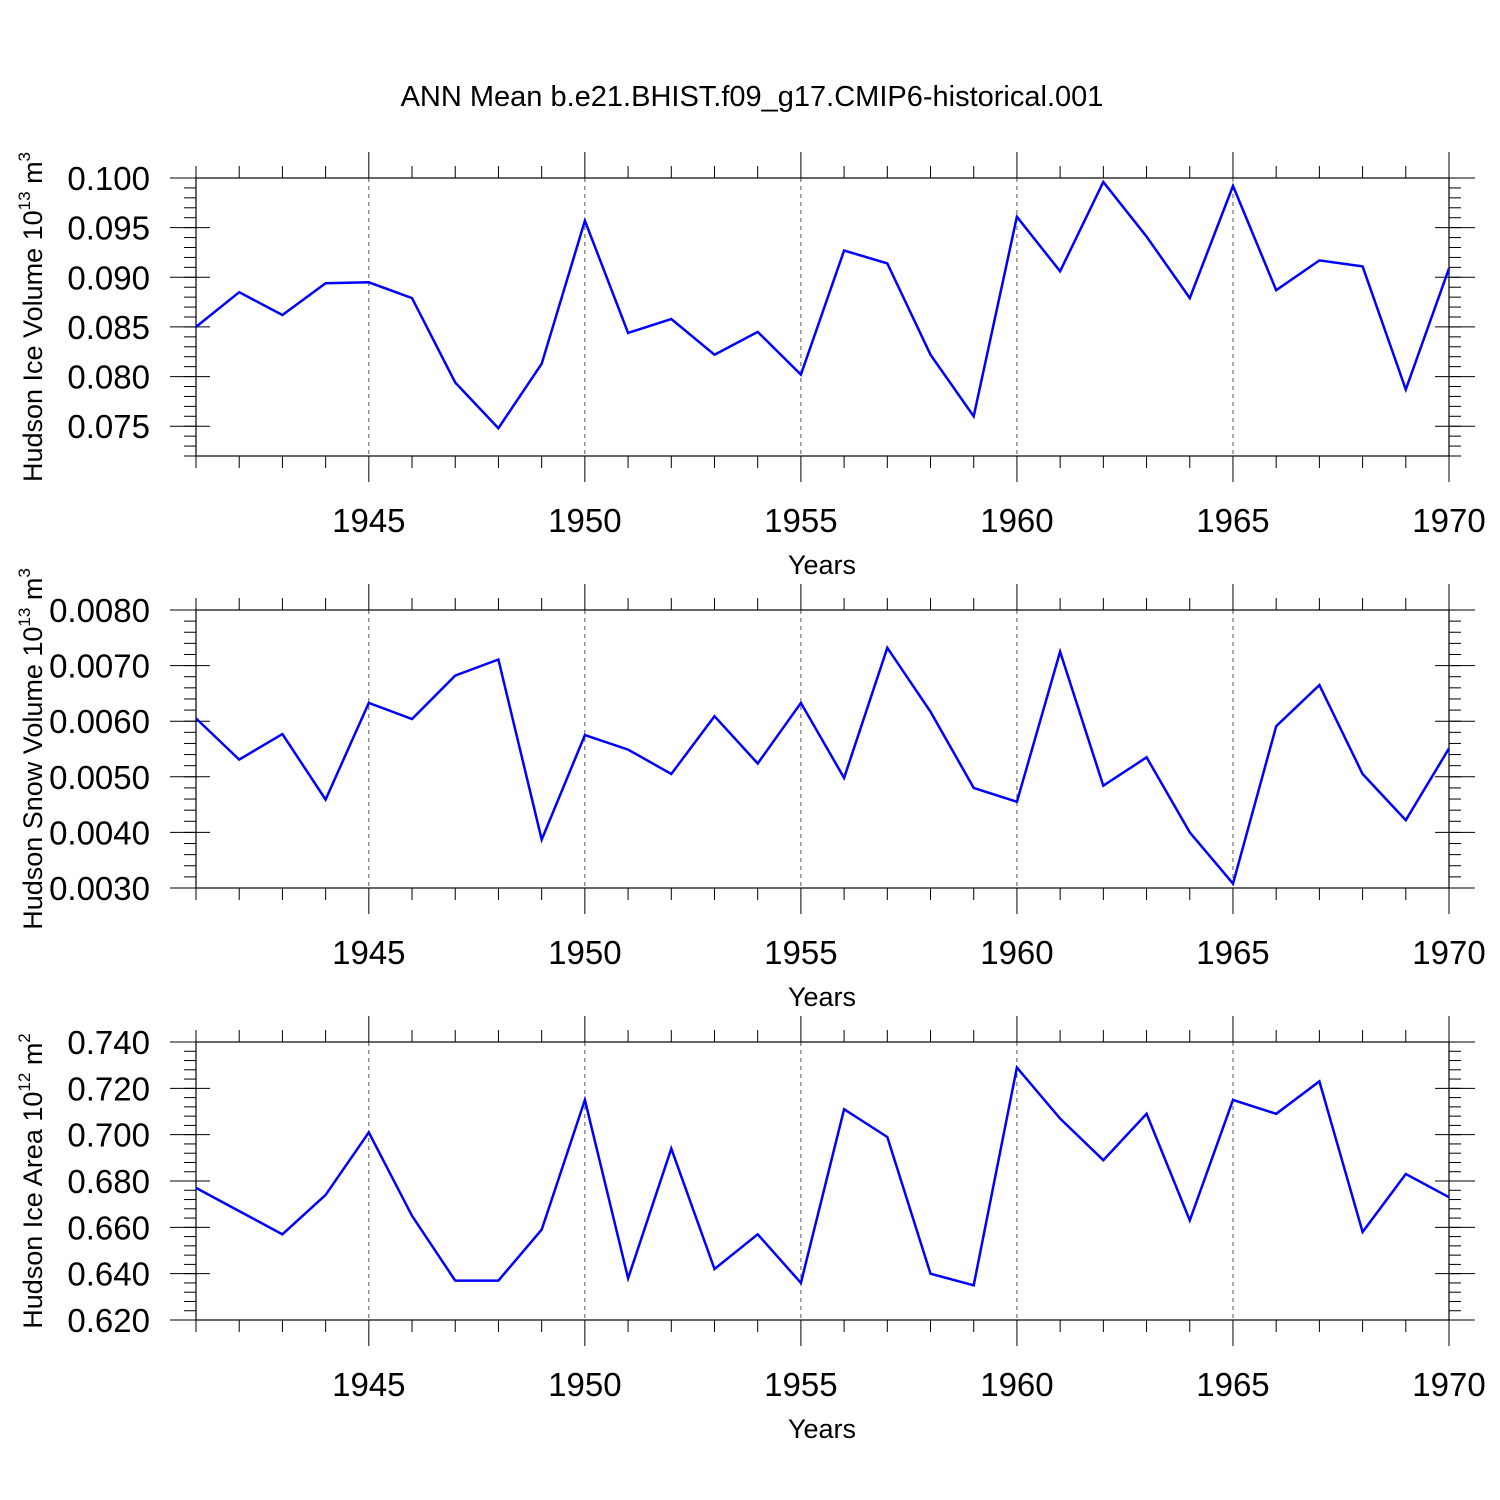 Image resolution: width=1500 pixels, height=1500 pixels. What do you see at coordinates (31, 749) in the screenshot?
I see `y-axis-label: Hudson Snow Volume 1013 m3` at bounding box center [31, 749].